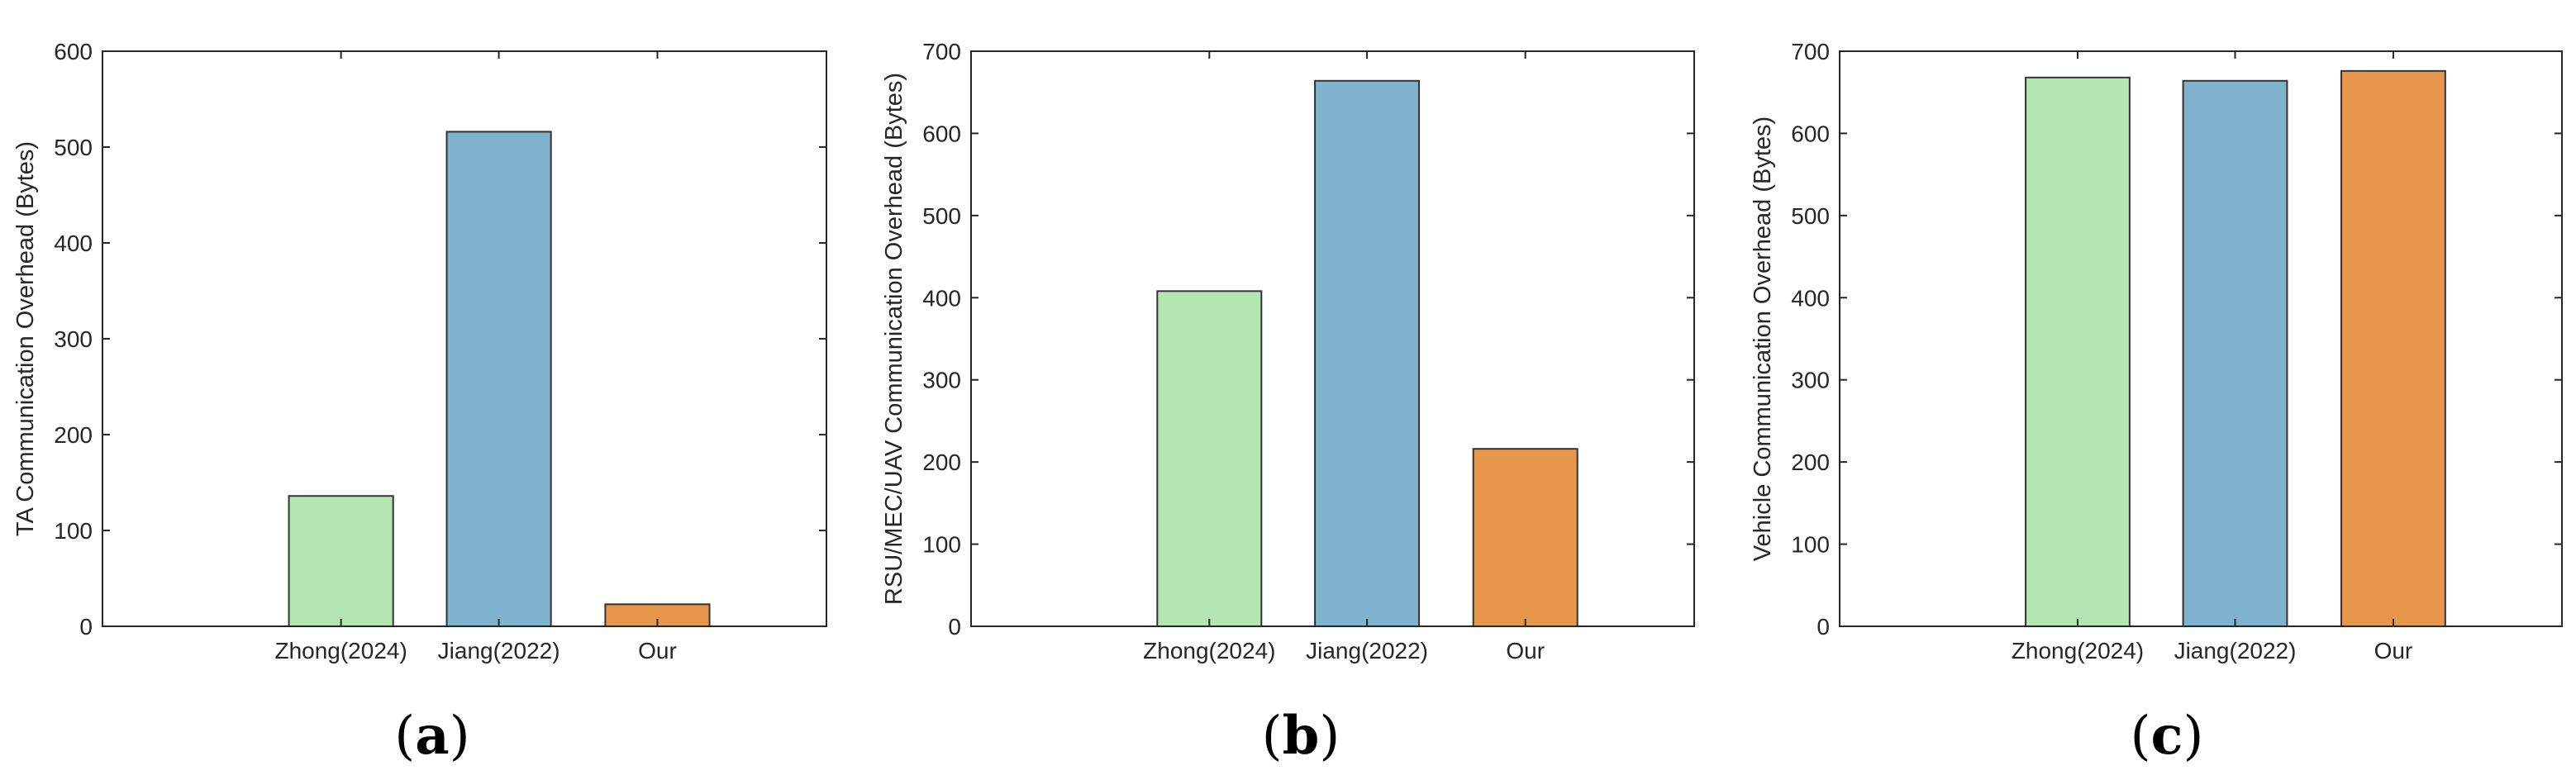 The width and height of the screenshot is (2576, 780). I want to click on panel-label: (c), so click(2168, 736).